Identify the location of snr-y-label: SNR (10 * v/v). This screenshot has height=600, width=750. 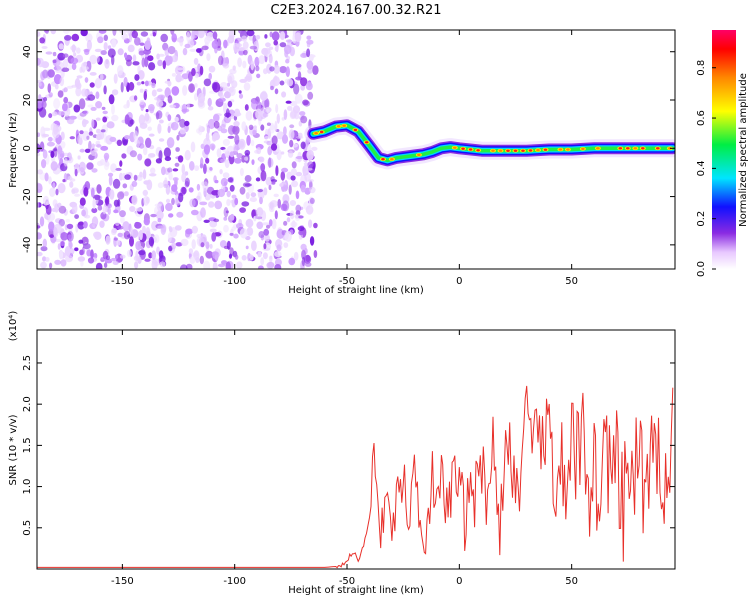
(13, 449).